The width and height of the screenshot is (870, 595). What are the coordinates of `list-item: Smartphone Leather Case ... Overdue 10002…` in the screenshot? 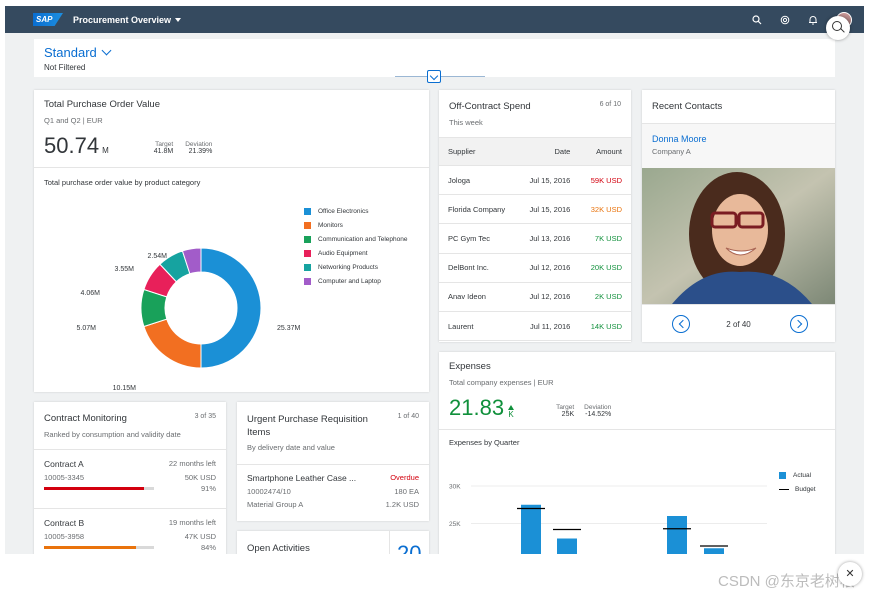 It's located at (333, 487).